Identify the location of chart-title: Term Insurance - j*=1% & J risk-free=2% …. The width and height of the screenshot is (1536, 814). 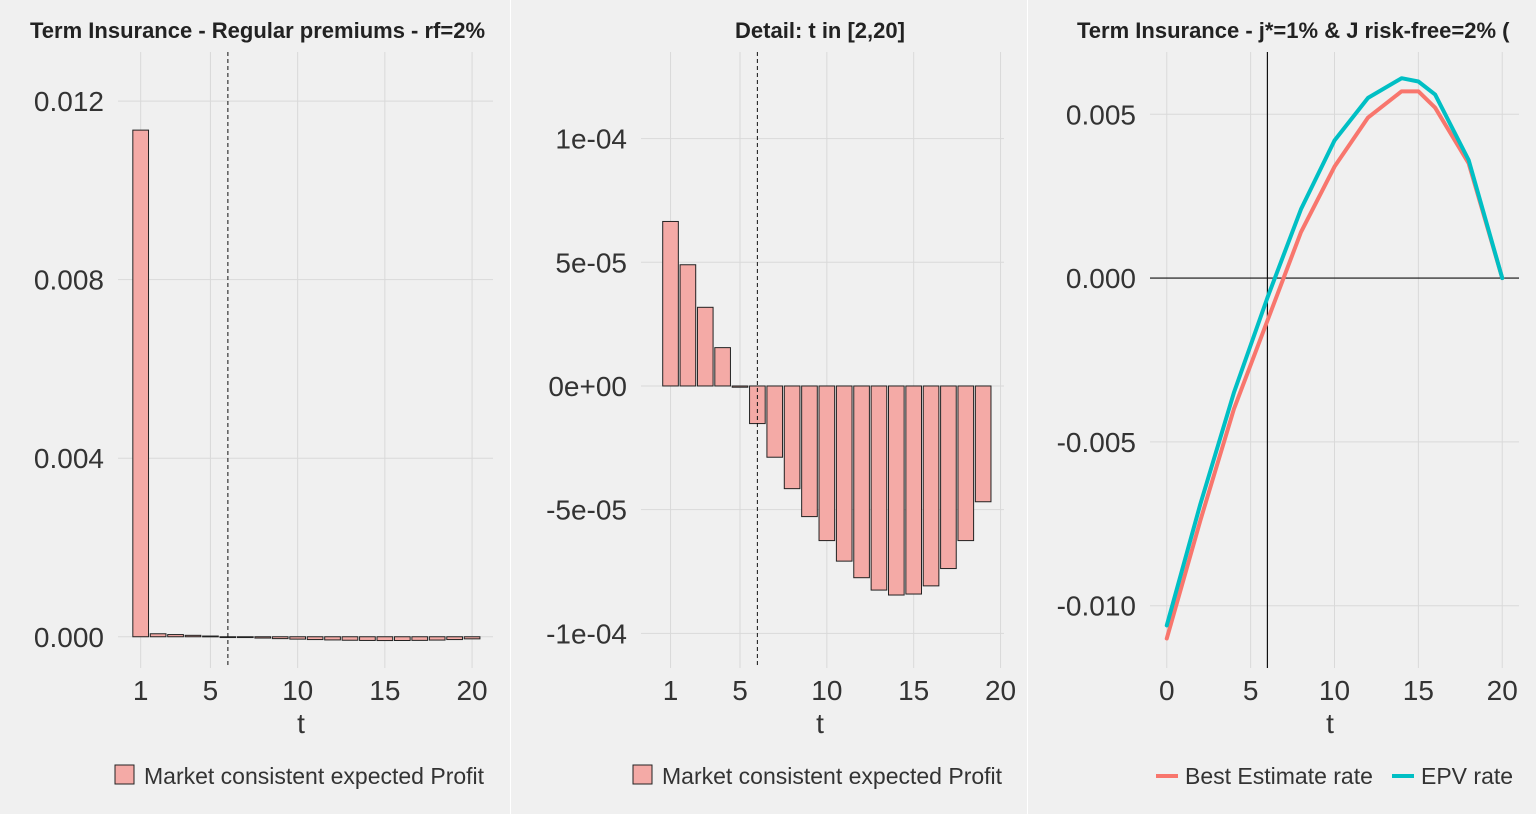
(1293, 30).